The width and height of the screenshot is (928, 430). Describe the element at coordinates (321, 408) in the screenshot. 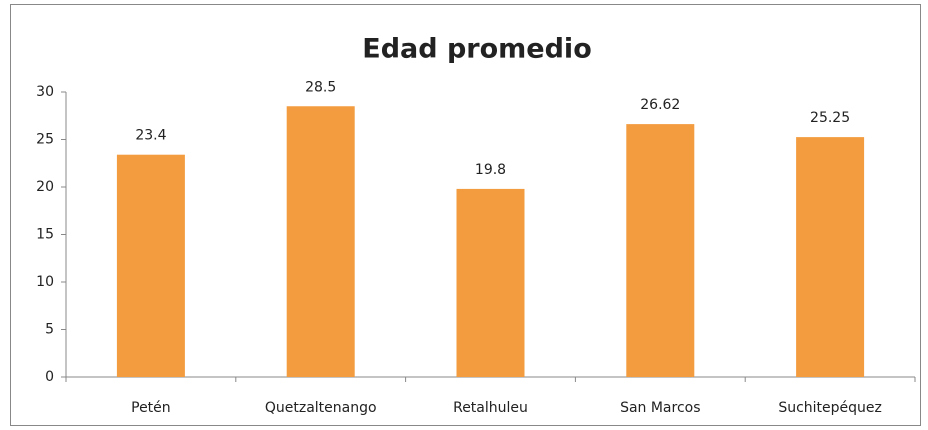

I see `x-tick-label: Quetzaltenango` at that location.